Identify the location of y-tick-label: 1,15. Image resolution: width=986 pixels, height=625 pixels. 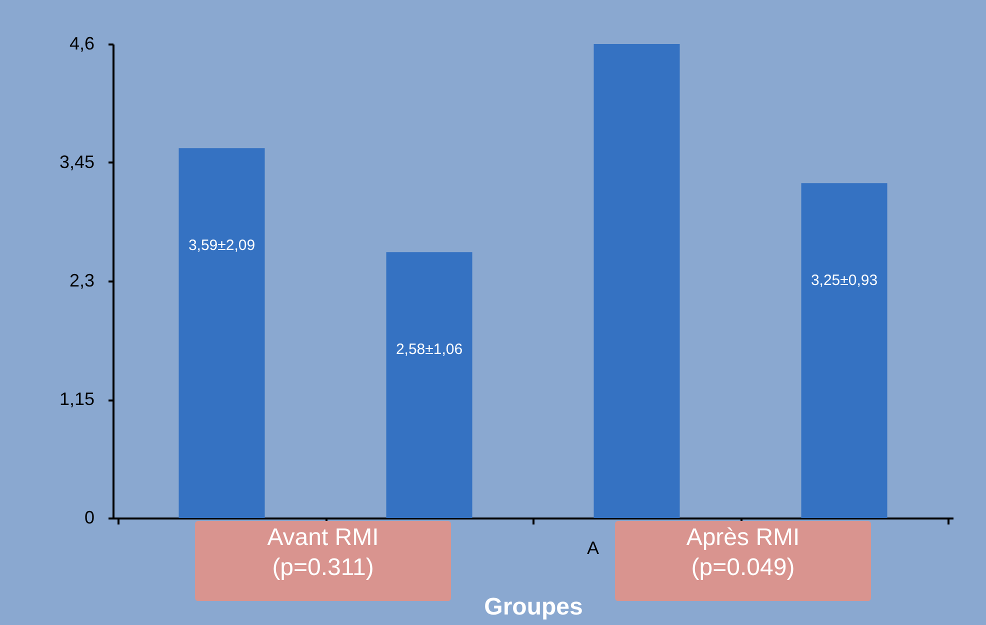
(76, 399).